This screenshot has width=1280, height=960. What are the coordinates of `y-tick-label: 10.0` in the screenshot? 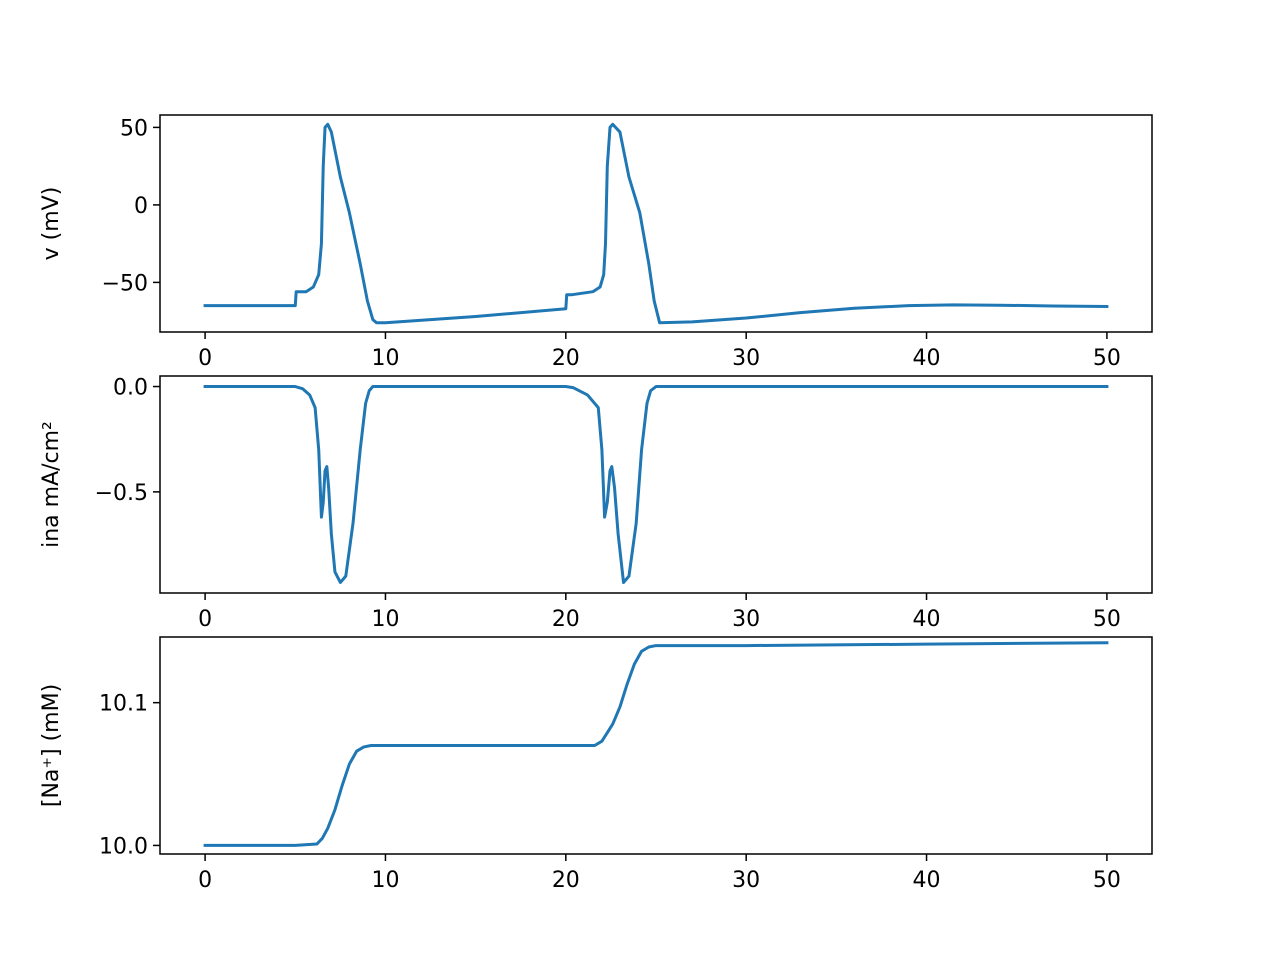 It's located at (123, 846).